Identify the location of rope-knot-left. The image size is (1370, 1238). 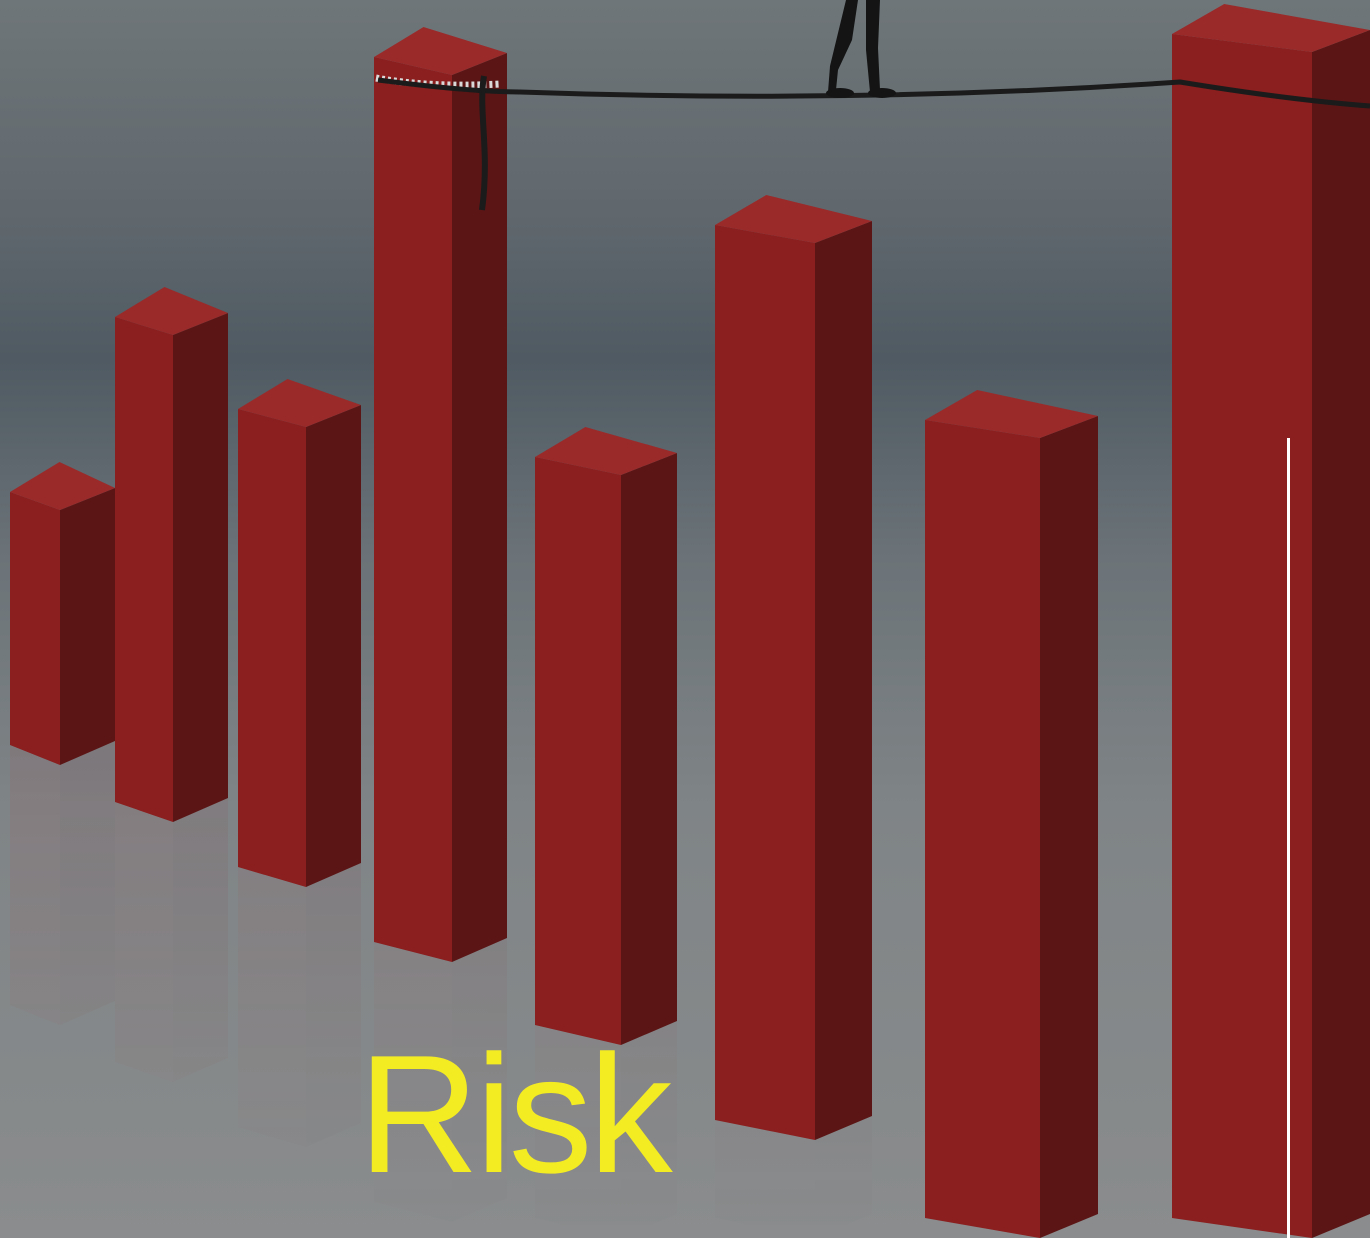
(483, 143).